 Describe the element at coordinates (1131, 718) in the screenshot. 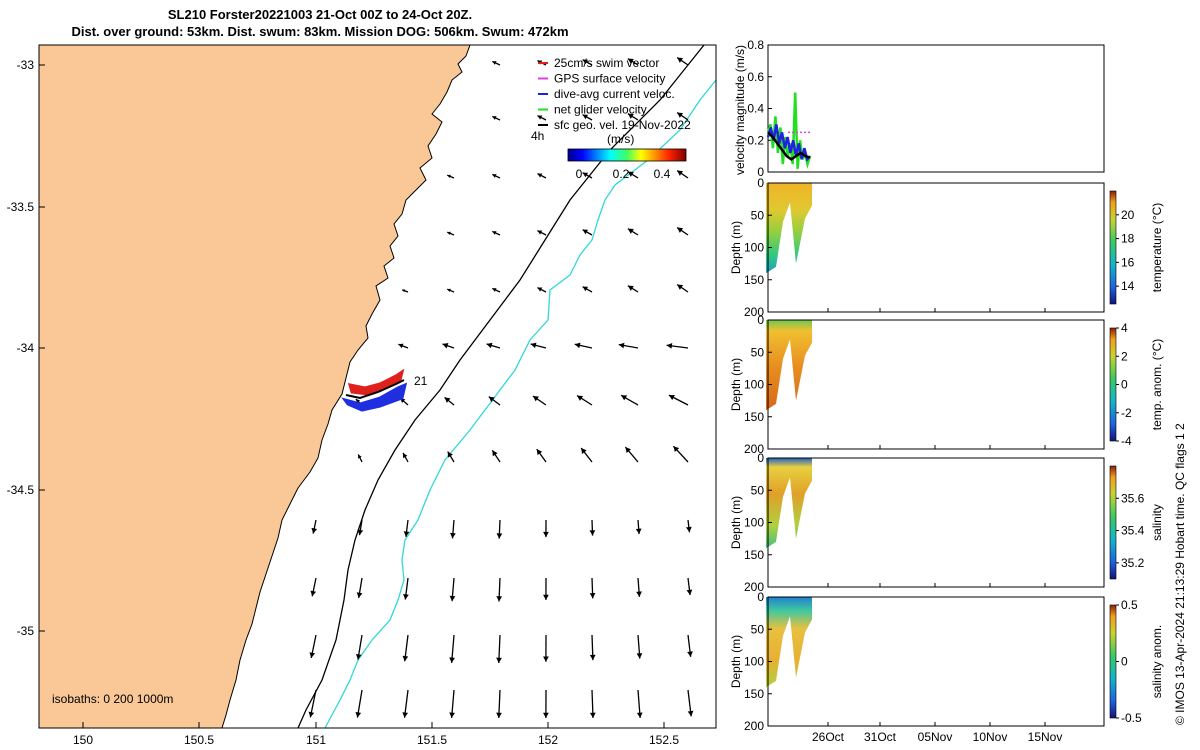

I see `colorbar-tick-label: -0.5` at that location.